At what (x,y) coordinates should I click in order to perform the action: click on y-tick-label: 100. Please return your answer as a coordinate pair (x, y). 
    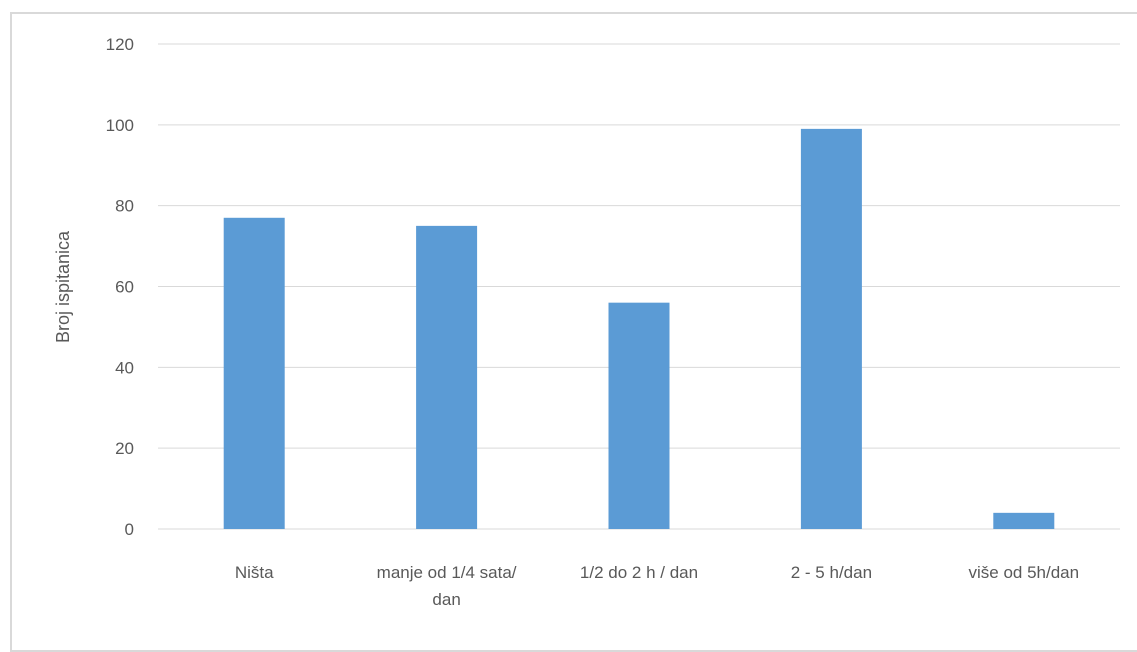
    Looking at the image, I should click on (120, 125).